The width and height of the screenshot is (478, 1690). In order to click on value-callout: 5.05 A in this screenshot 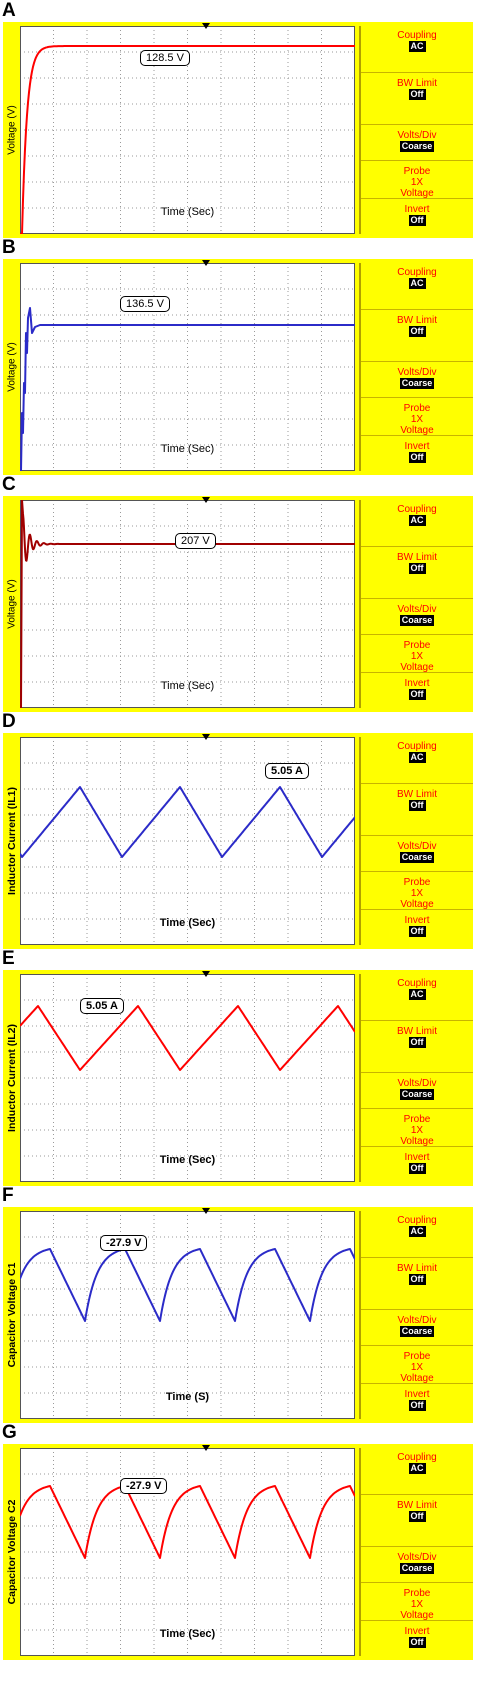, I will do `click(102, 1006)`.